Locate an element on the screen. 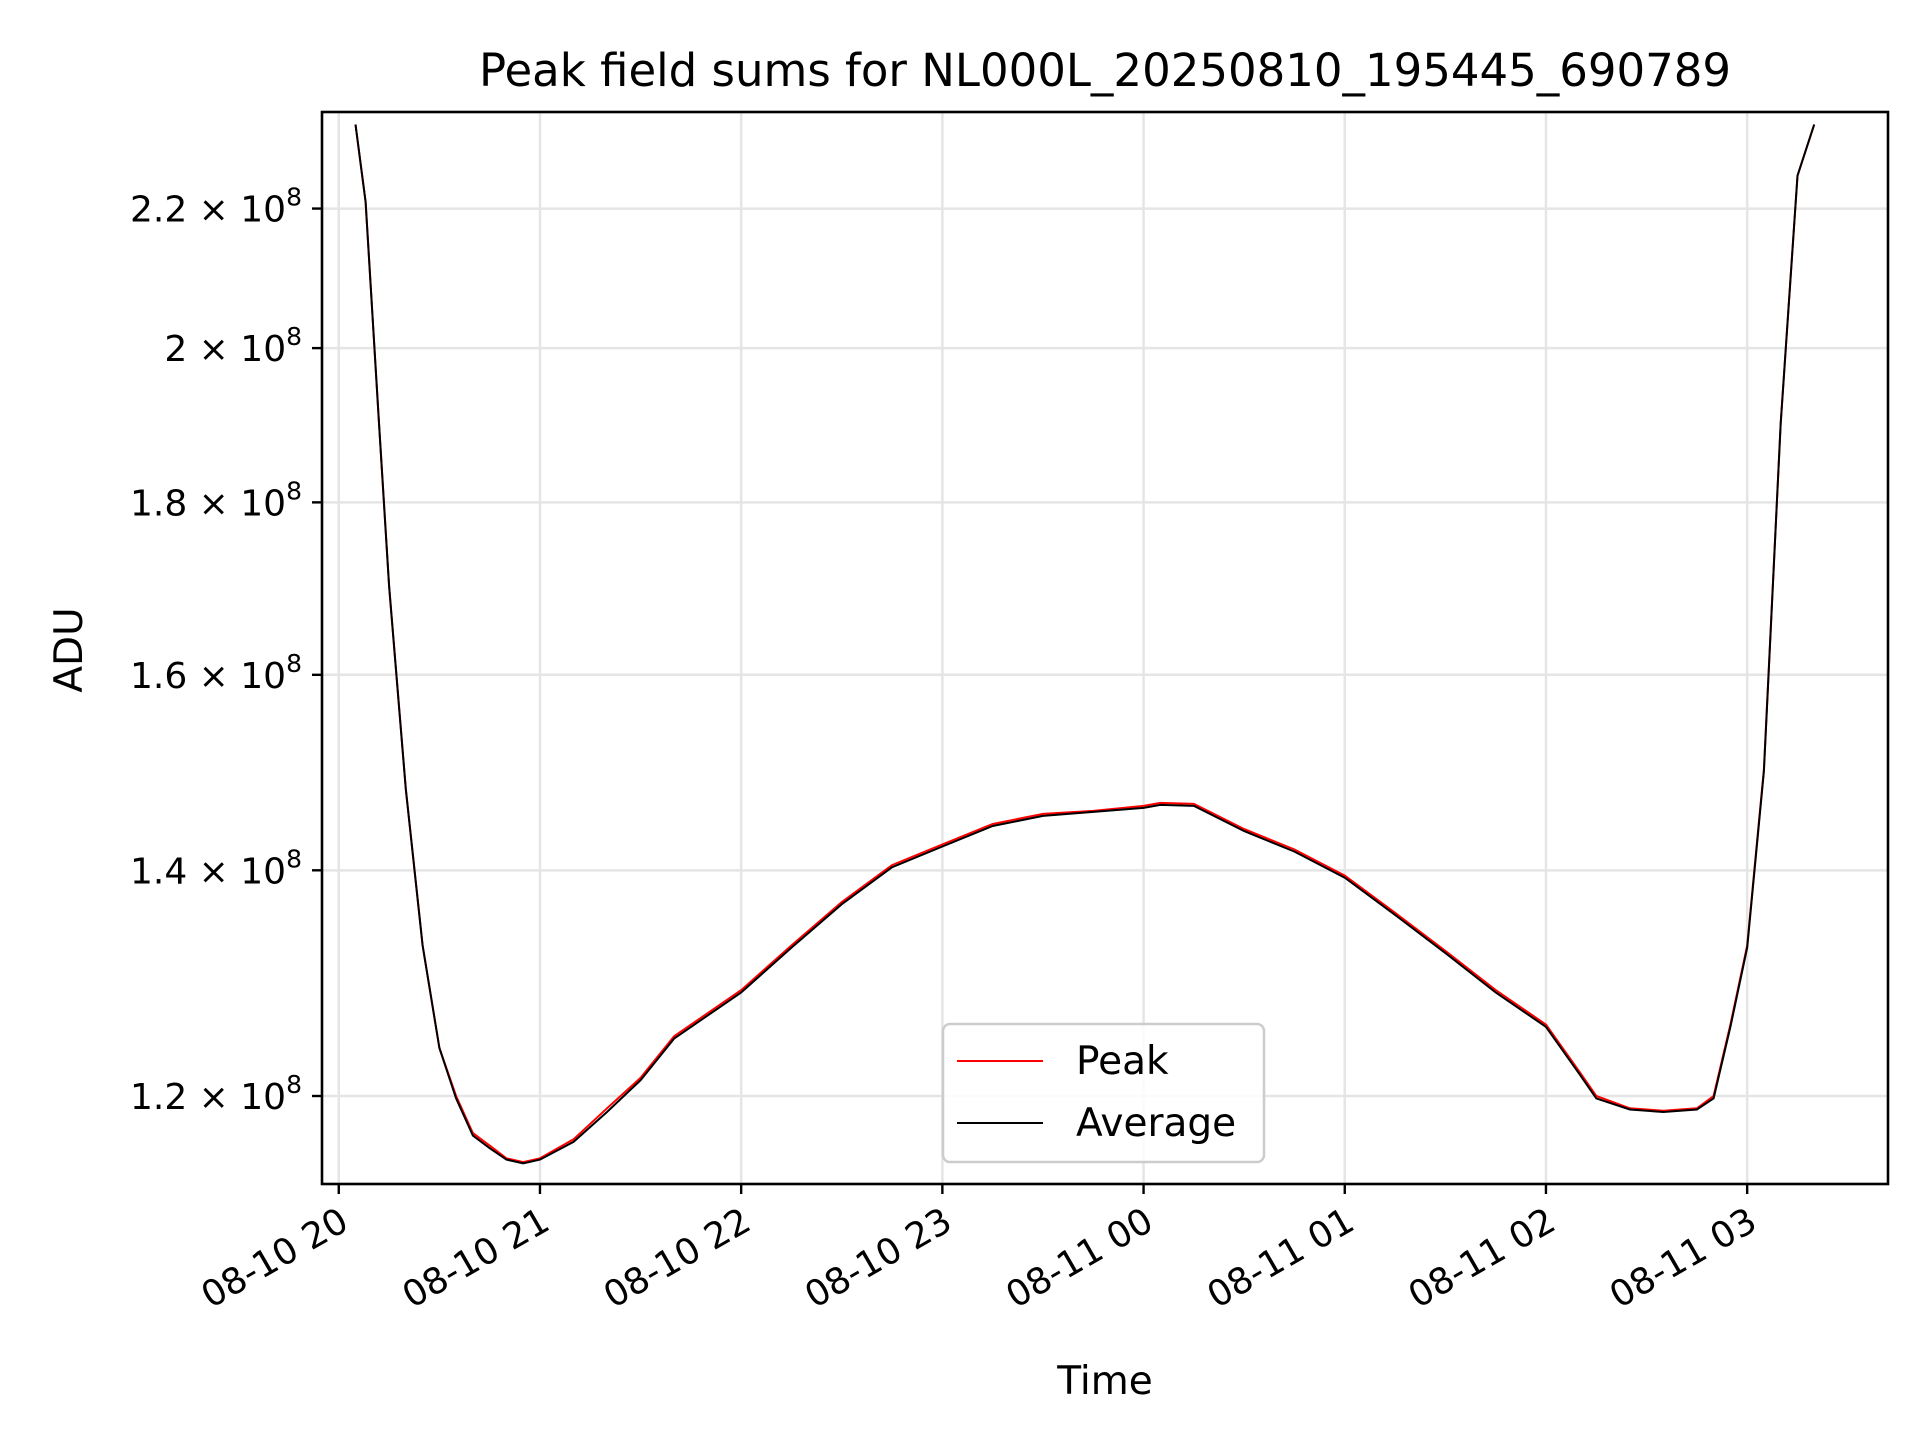 This screenshot has height=1440, width=1920. x-tick-label: 08-11 01 is located at coordinates (1281, 1258).